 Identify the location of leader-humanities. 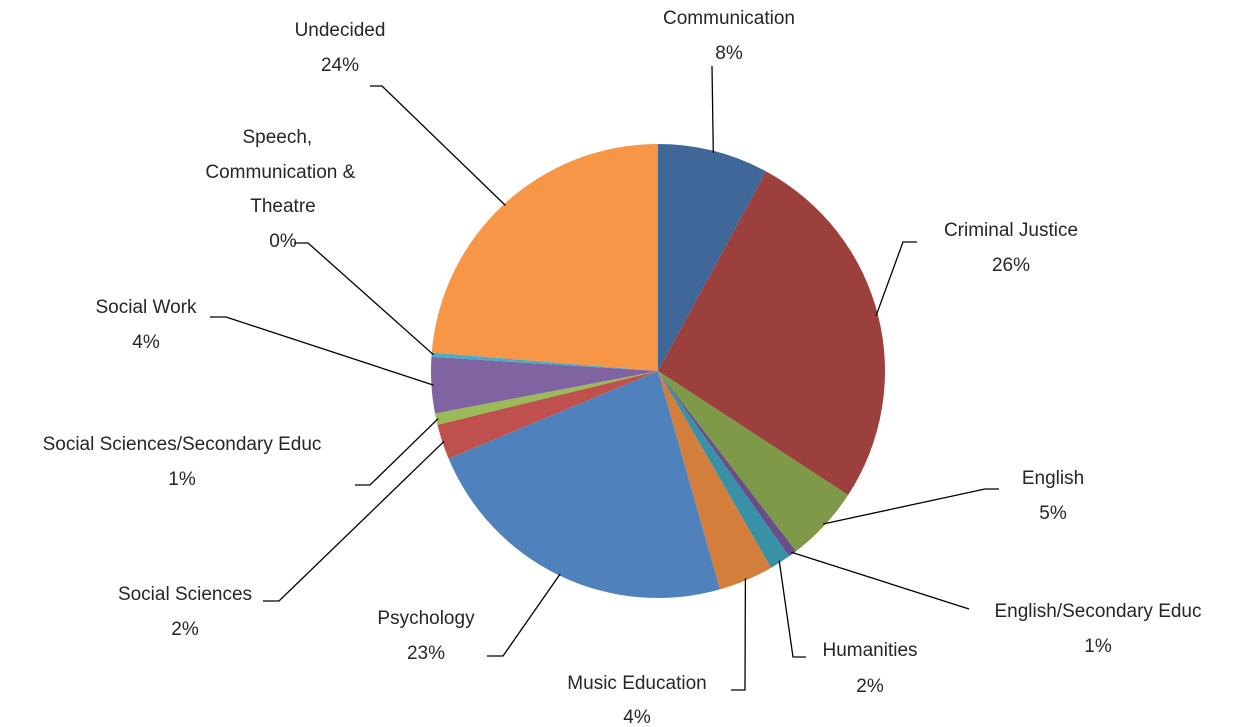
(792, 609).